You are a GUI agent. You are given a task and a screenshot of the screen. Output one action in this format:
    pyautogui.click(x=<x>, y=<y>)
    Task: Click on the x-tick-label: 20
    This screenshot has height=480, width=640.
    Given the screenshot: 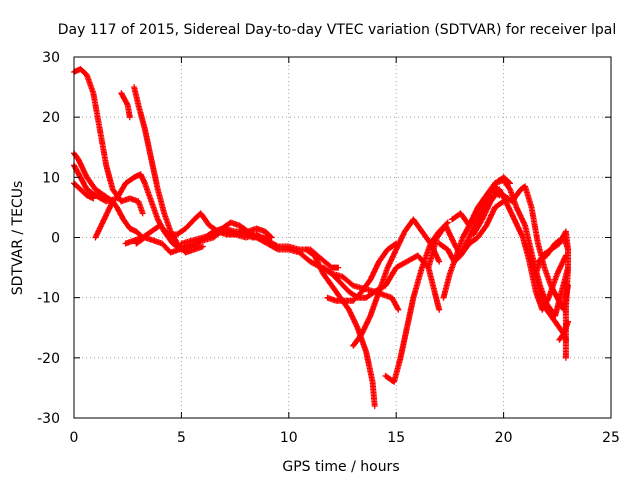 What is the action you would take?
    pyautogui.click(x=504, y=438)
    